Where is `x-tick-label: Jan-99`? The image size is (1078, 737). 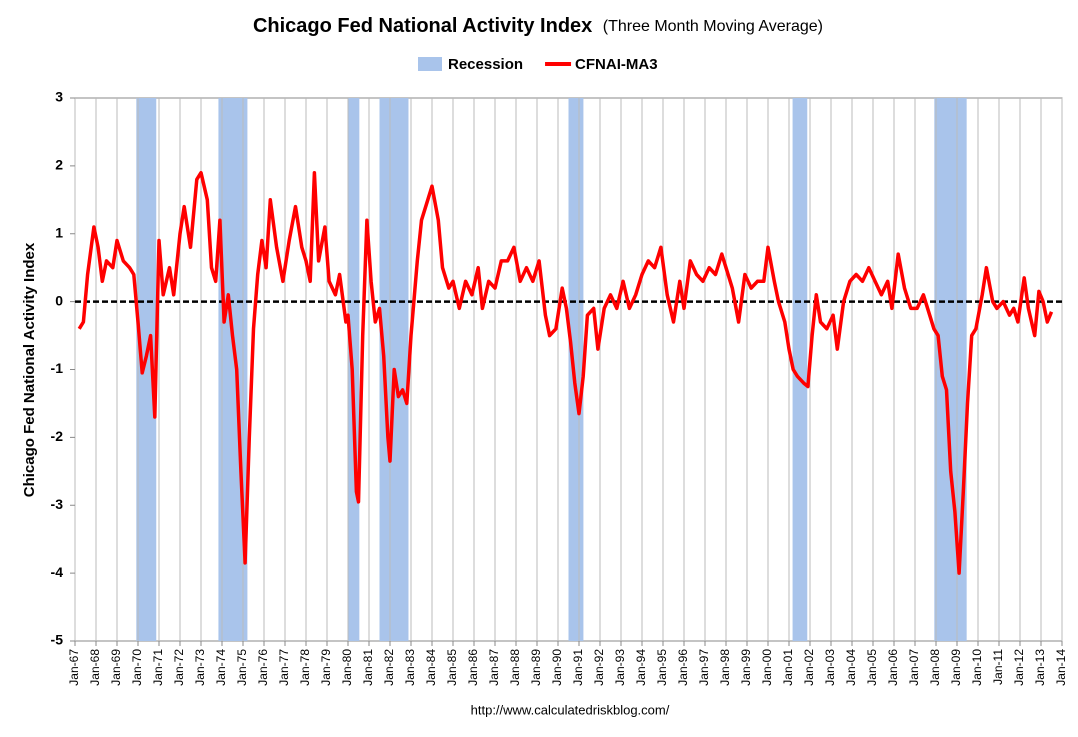 x-tick-label: Jan-99 is located at coordinates (746, 667).